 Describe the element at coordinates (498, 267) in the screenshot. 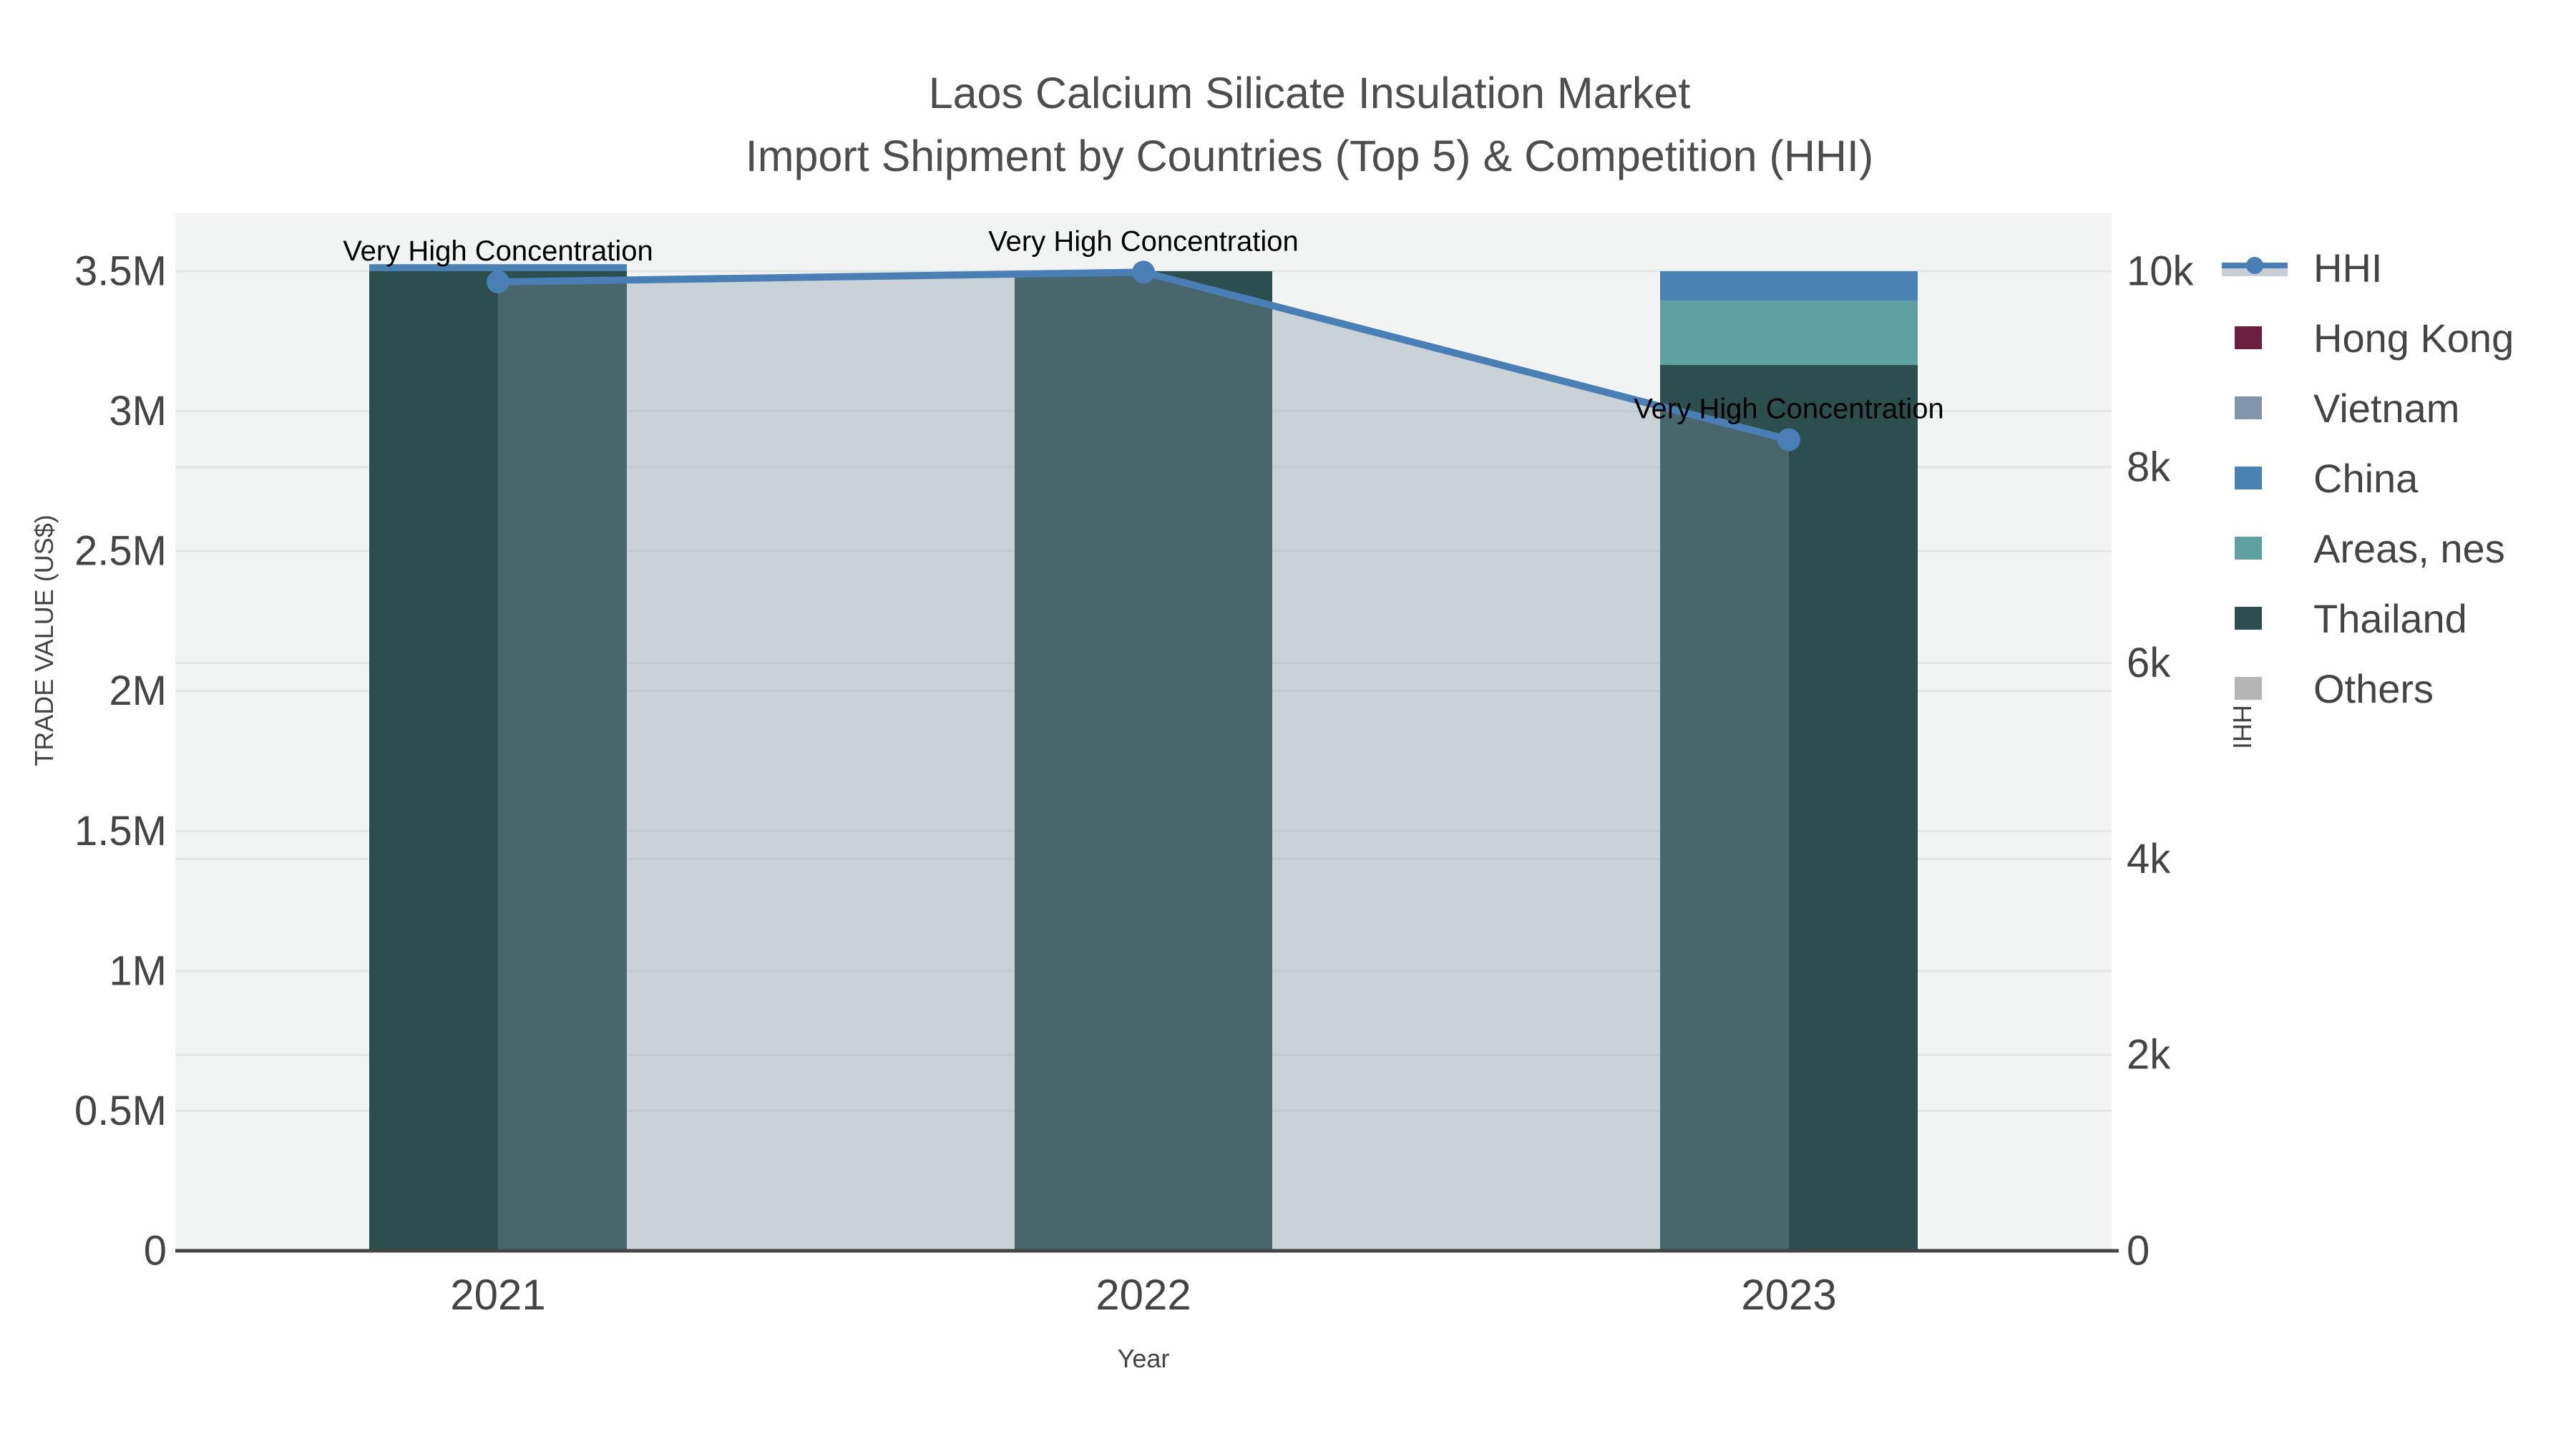

I see `bar-segment-china-2021` at that location.